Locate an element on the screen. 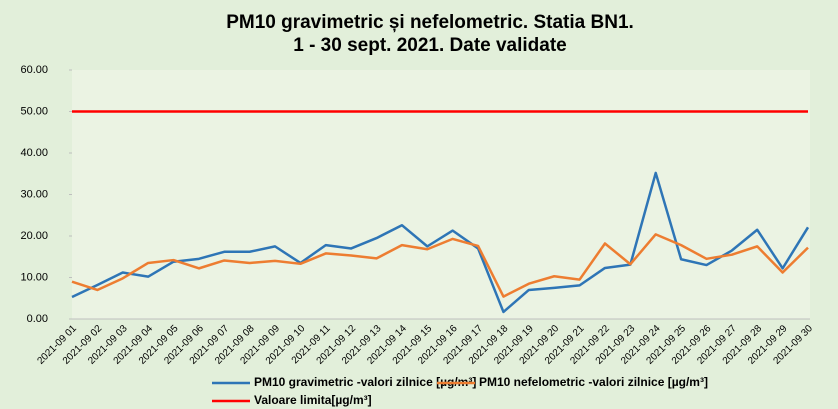 This screenshot has height=409, width=838. legend-label: PM10 gravimetric -valori zilnice [µg/m³] is located at coordinates (365, 382).